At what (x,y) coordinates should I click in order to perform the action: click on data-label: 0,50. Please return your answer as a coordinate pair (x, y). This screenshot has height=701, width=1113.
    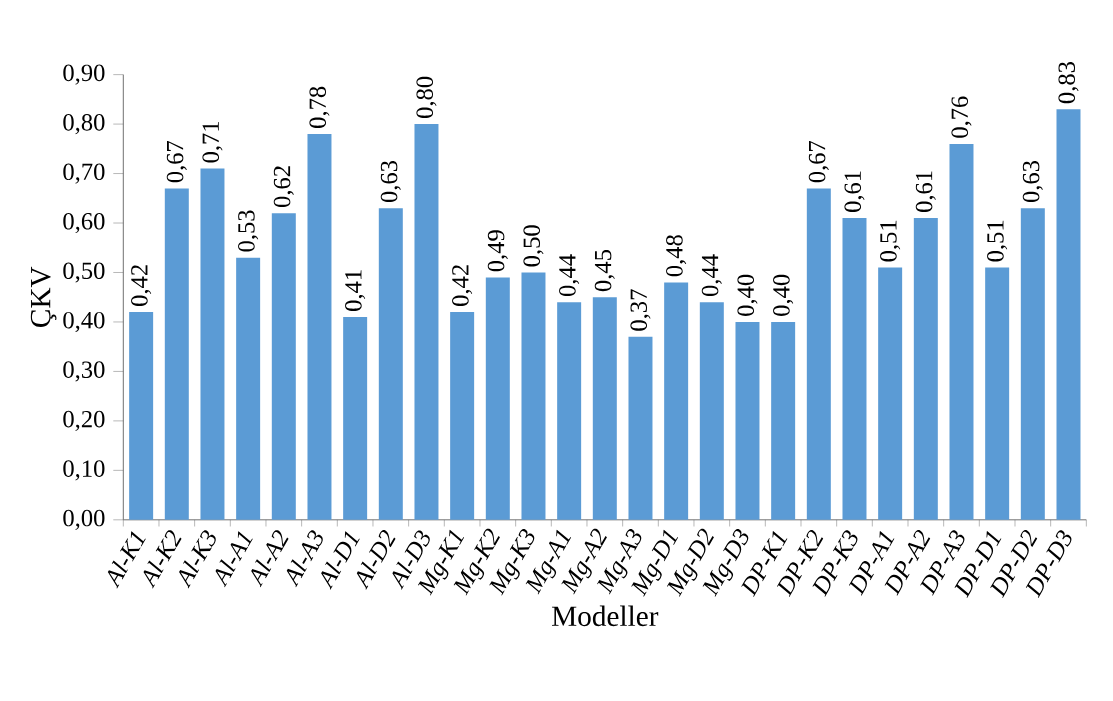
    Looking at the image, I should click on (533, 246).